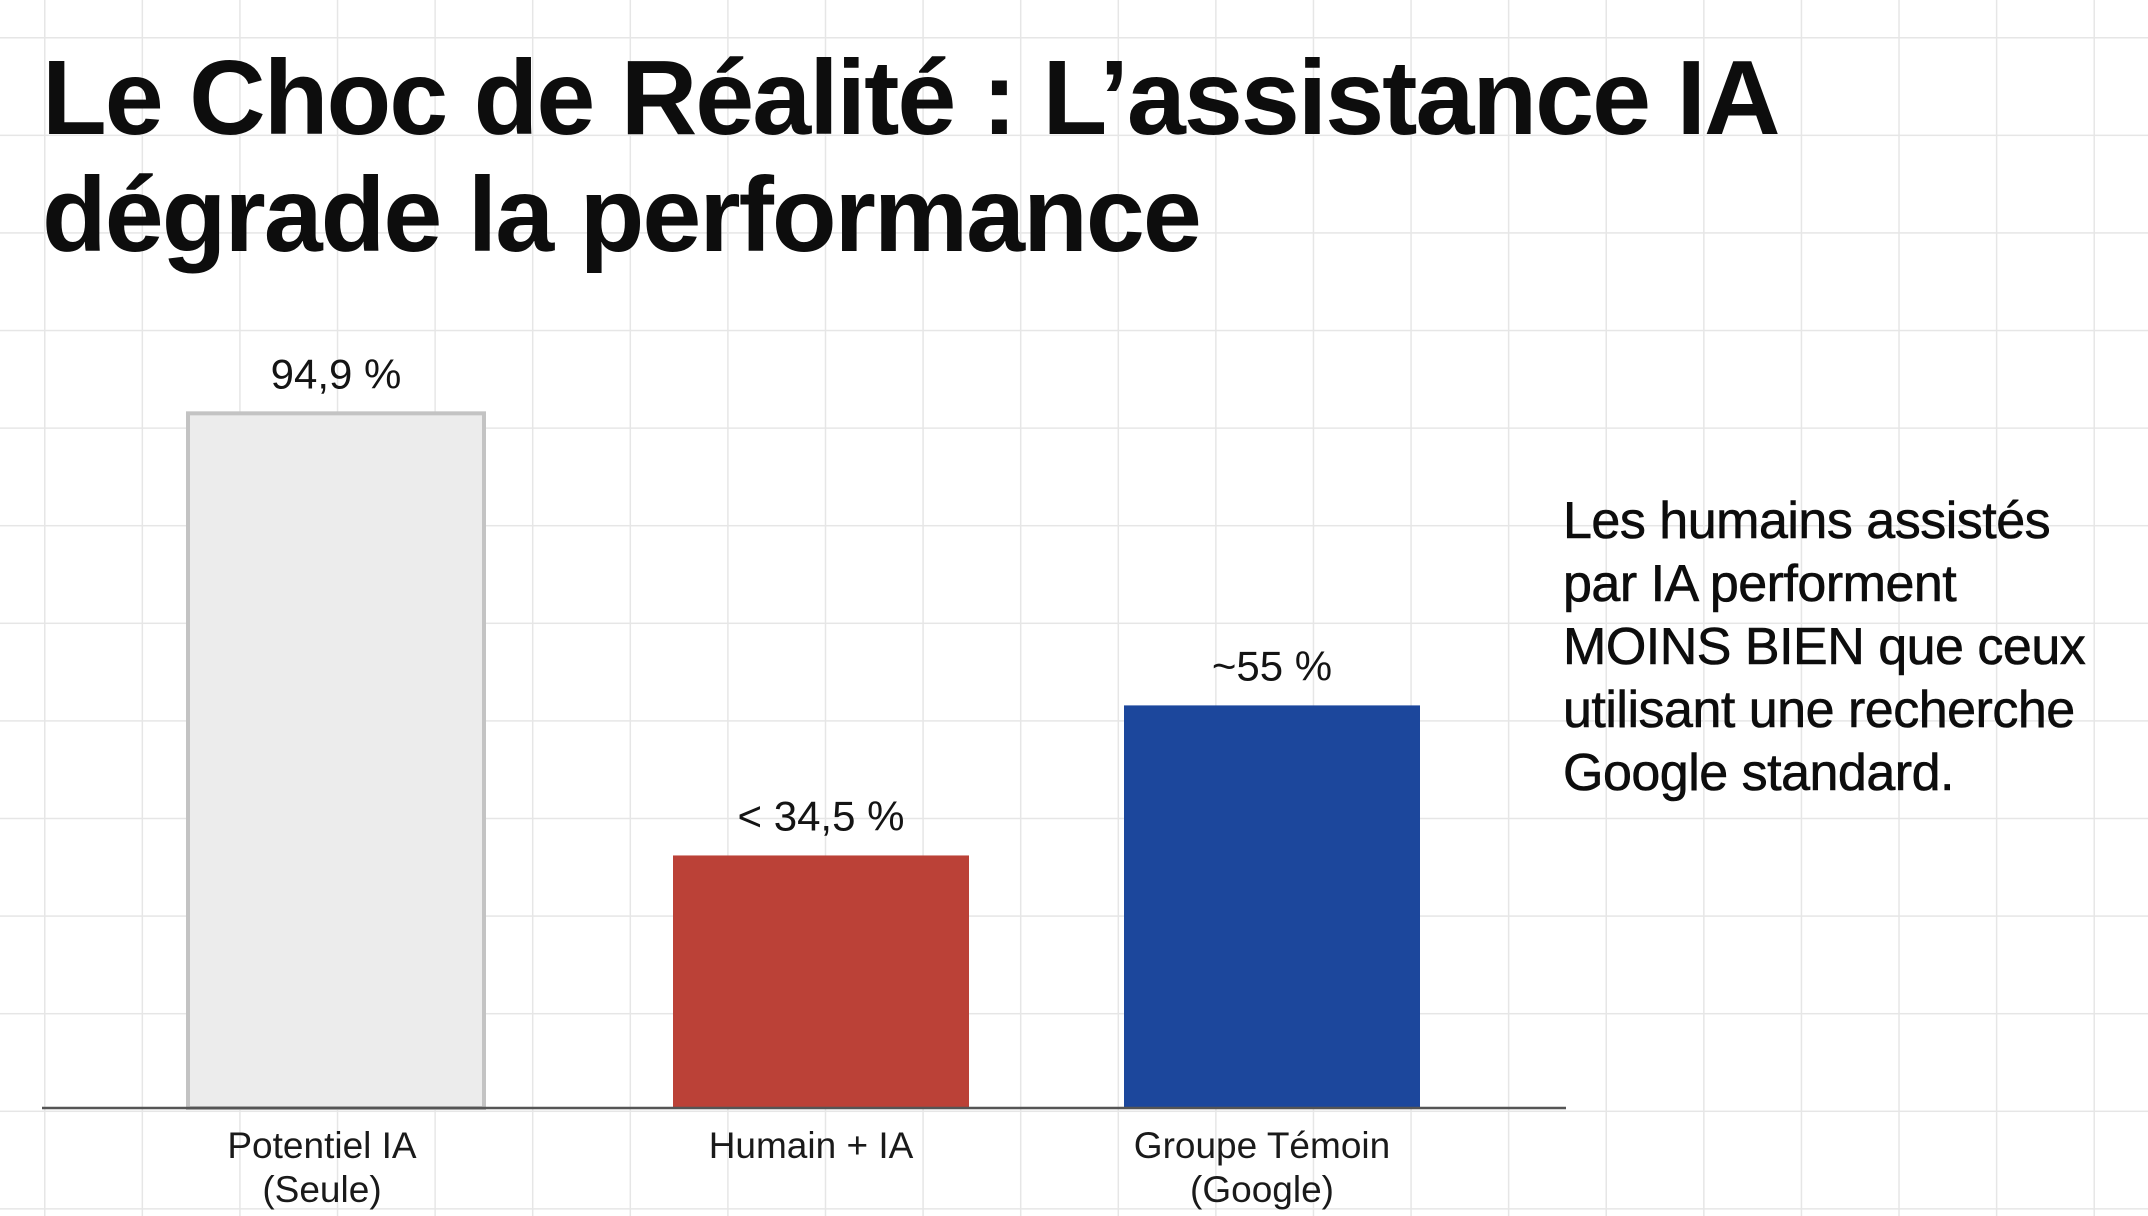 The width and height of the screenshot is (2148, 1216). I want to click on data-label-3: ~55 %, so click(1272, 665).